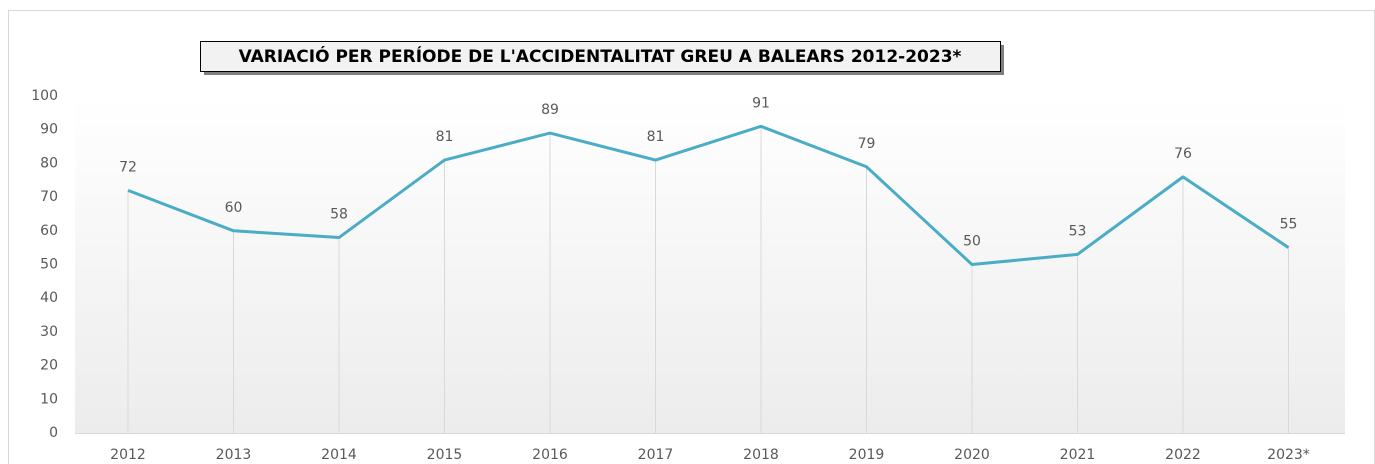  I want to click on x-tick-label: 2013, so click(234, 455).